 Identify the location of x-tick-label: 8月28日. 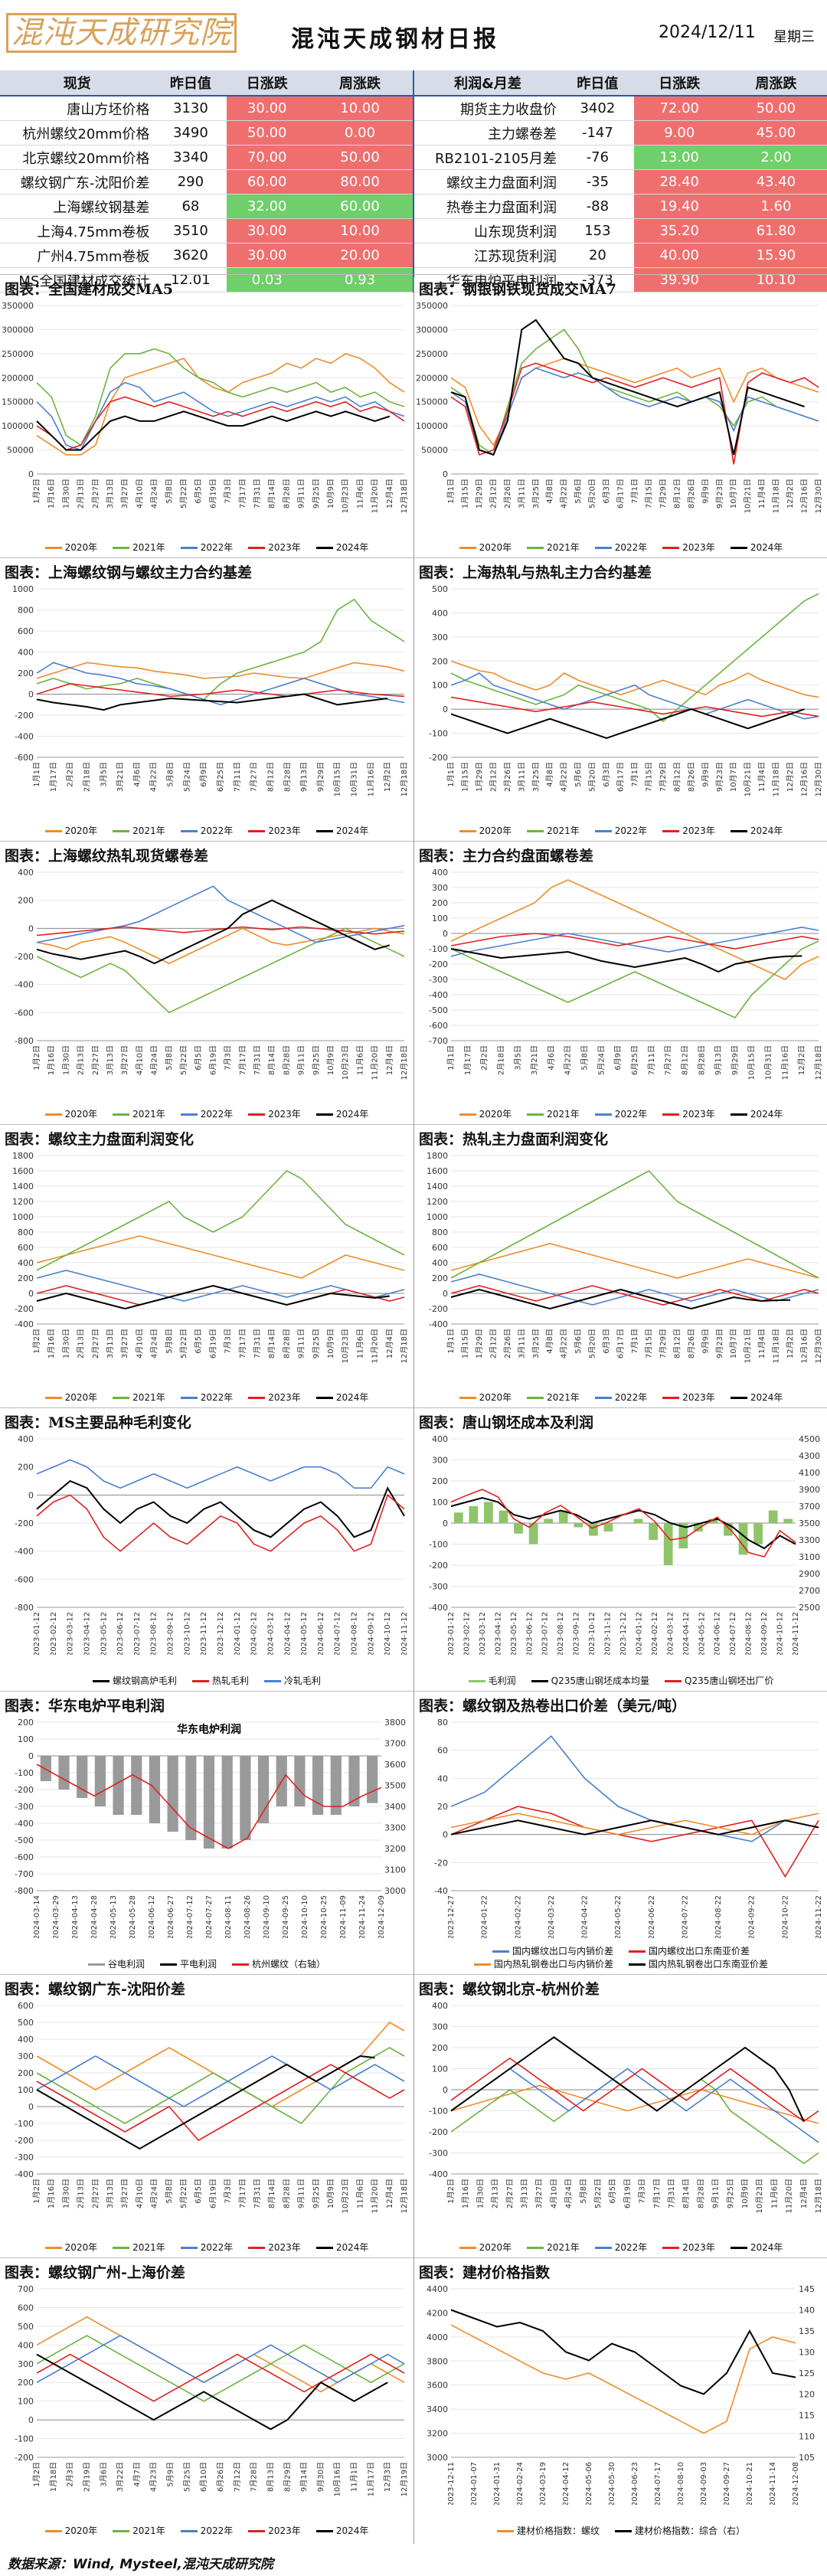
(287, 777).